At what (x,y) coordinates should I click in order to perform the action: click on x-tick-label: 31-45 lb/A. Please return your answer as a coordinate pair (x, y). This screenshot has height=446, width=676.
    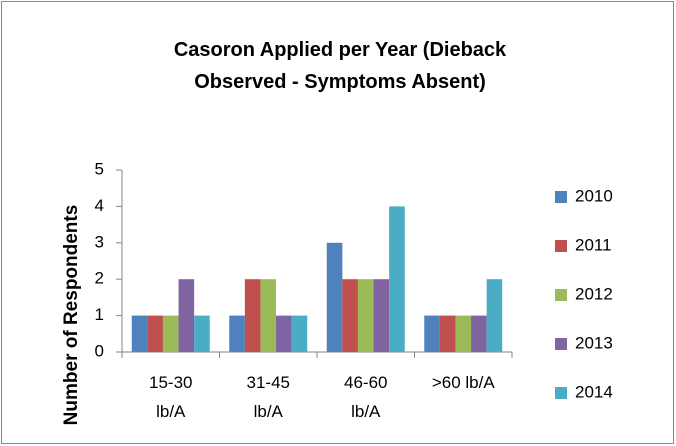
    Looking at the image, I should click on (268, 397).